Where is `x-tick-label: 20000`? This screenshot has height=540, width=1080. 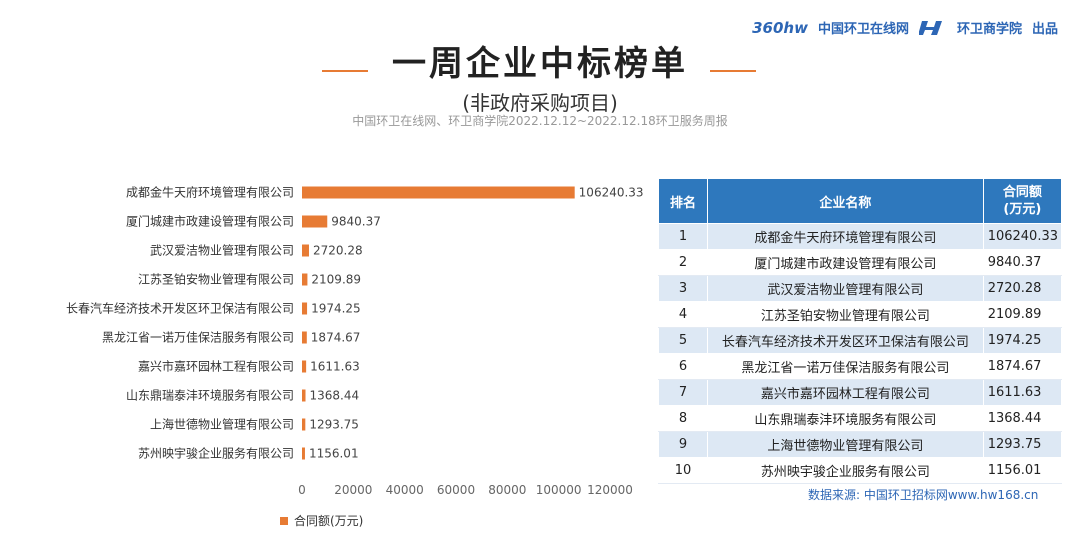 x-tick-label: 20000 is located at coordinates (353, 490).